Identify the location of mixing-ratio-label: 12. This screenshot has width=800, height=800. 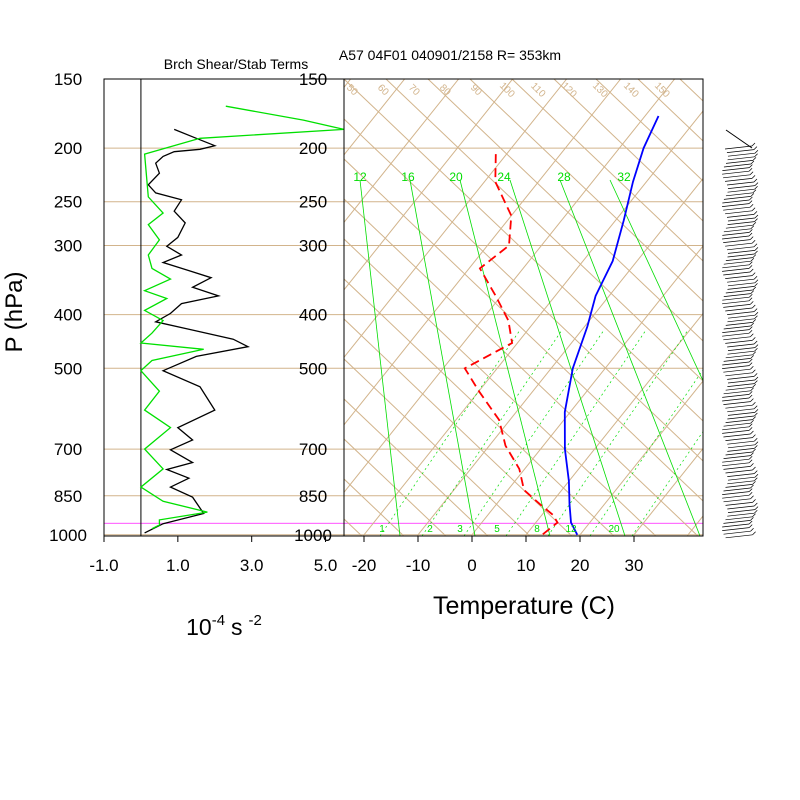
(360, 177).